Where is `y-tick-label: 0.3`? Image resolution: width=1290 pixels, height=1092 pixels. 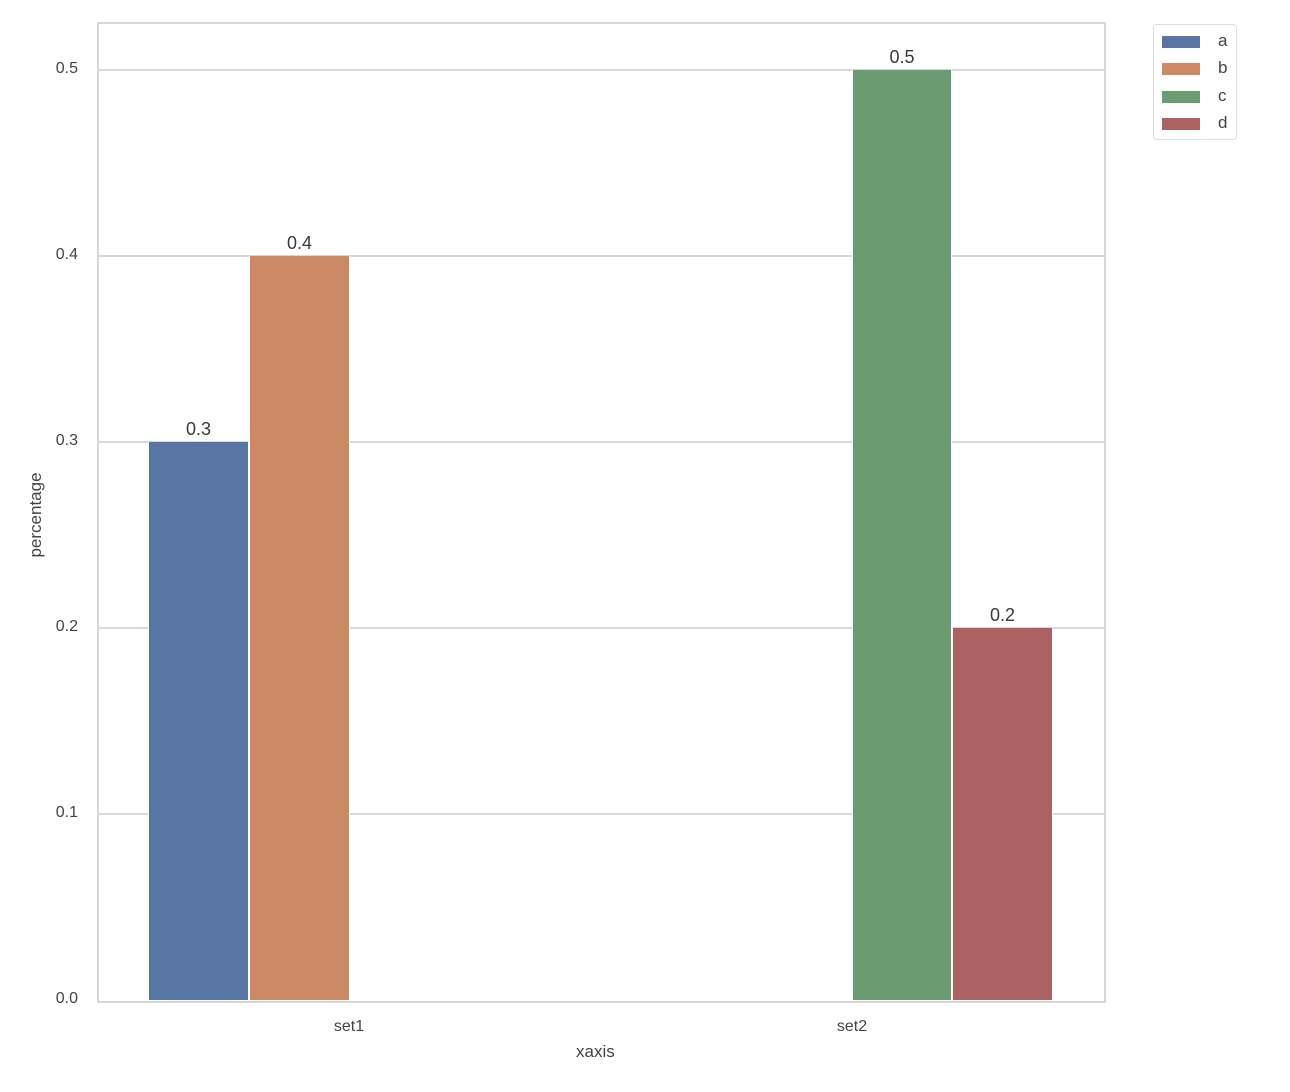 y-tick-label: 0.3 is located at coordinates (66, 440).